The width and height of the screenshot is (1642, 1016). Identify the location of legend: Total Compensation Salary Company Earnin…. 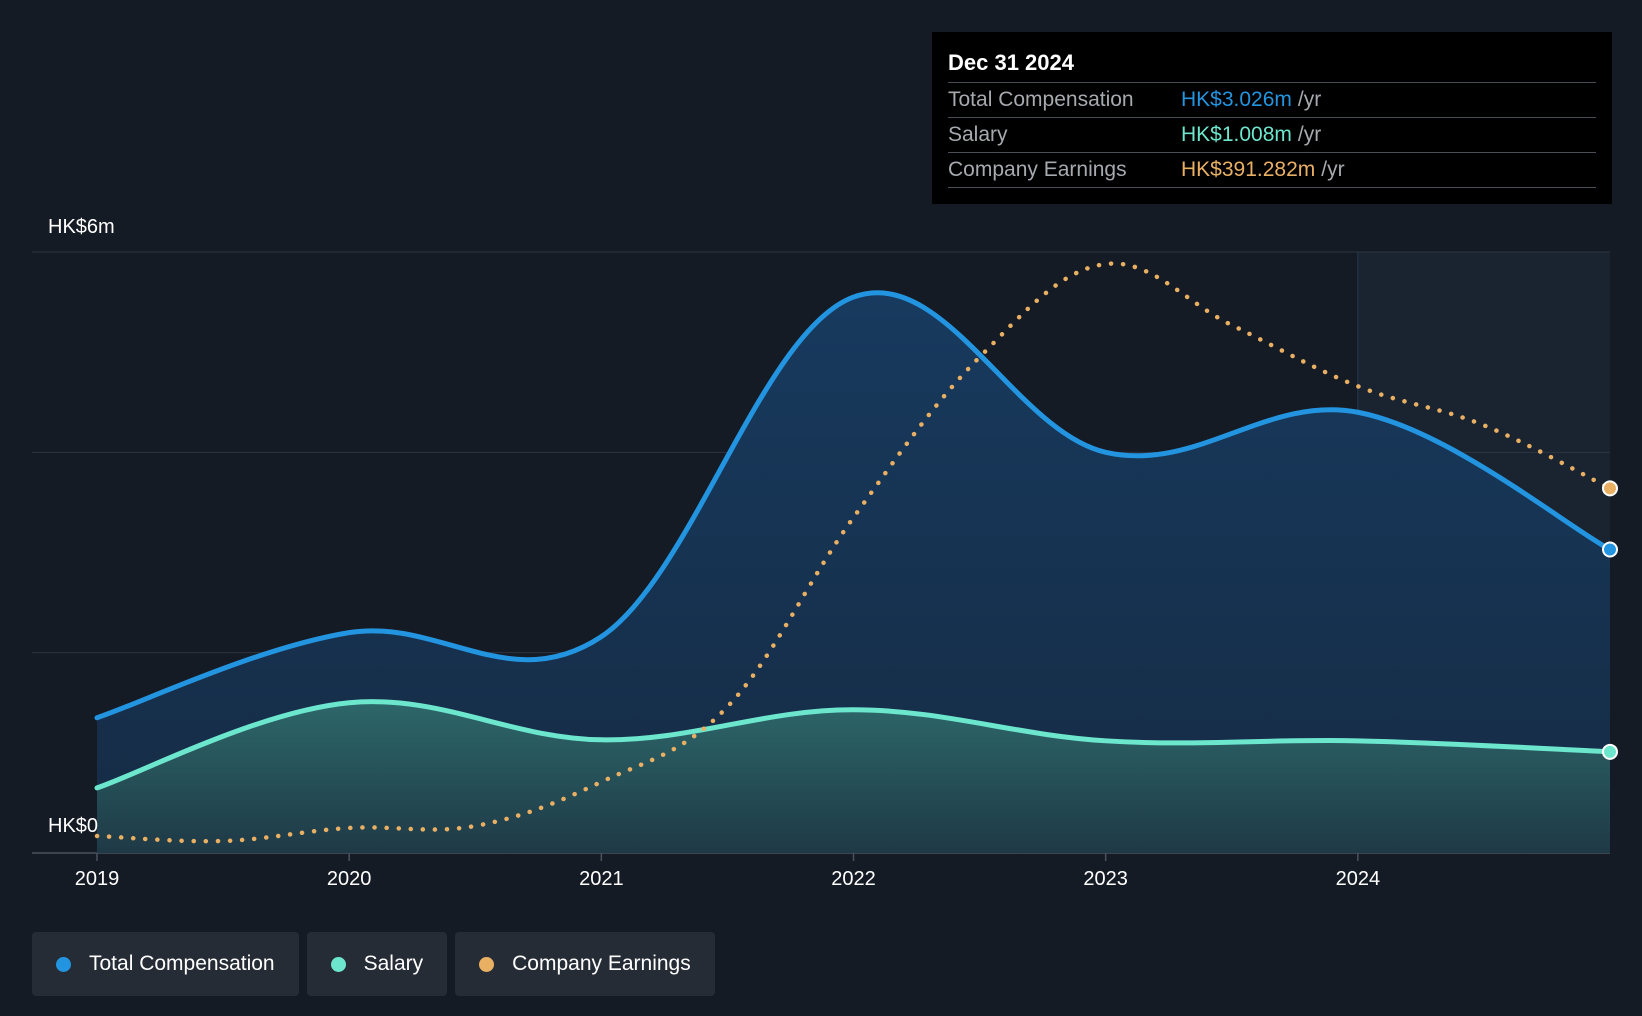
(373, 964).